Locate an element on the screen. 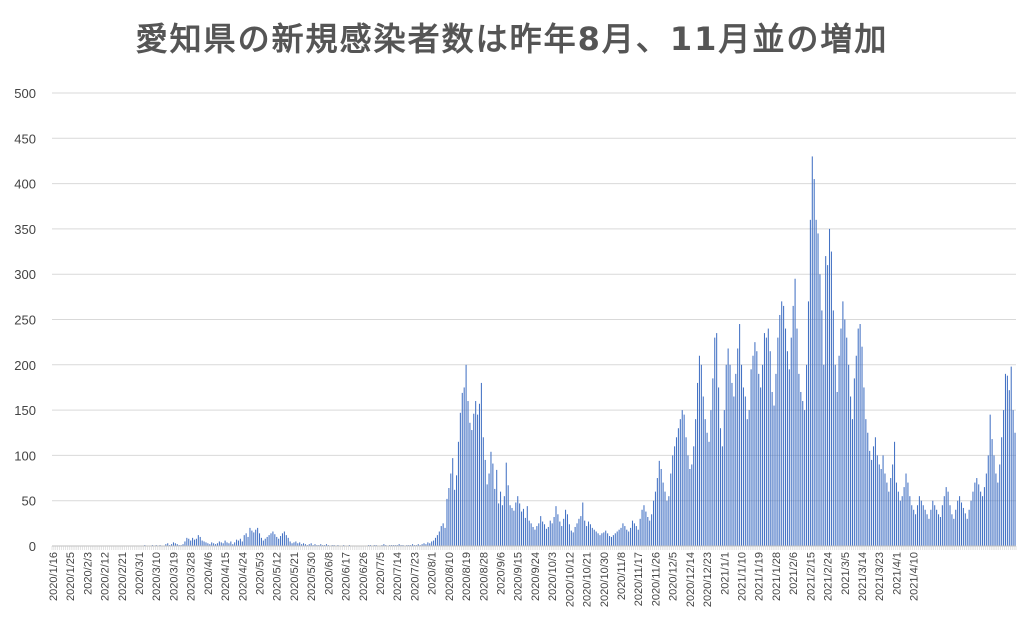 The height and width of the screenshot is (633, 1024). y-tick-label: 350 is located at coordinates (25, 229).